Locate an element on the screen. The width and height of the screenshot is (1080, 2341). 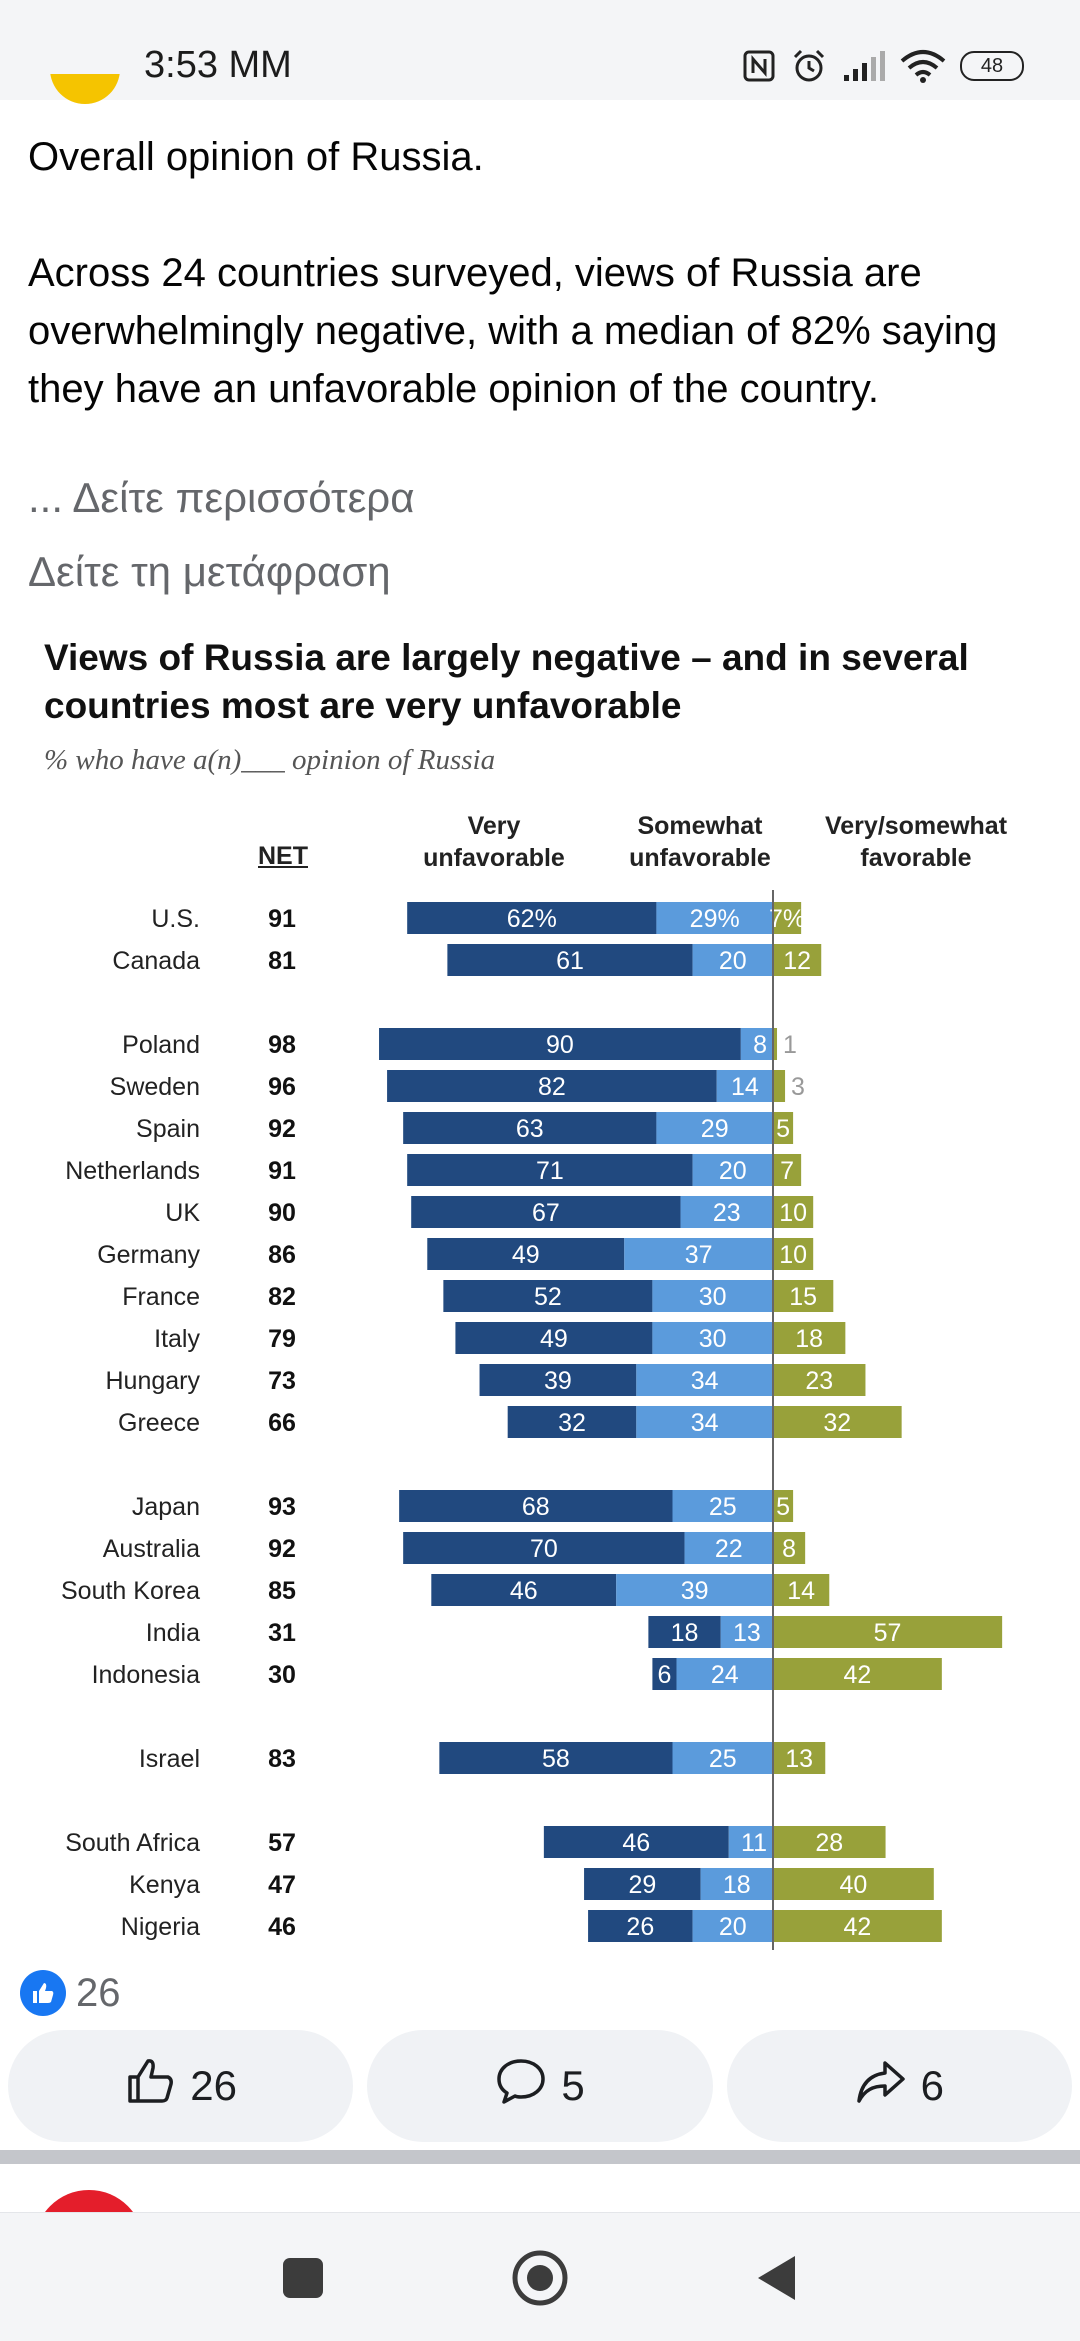
label-favorable: 15 is located at coordinates (803, 1297).